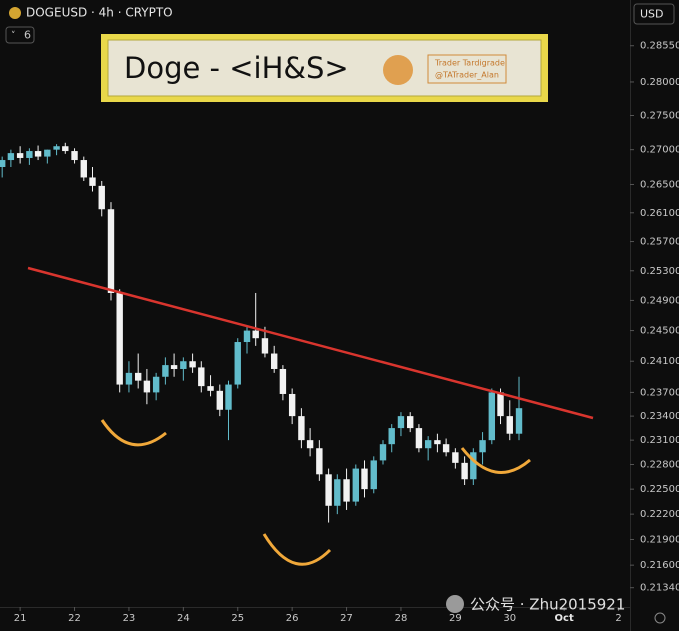  I want to click on credit: @TATrader_Alan, so click(467, 75).